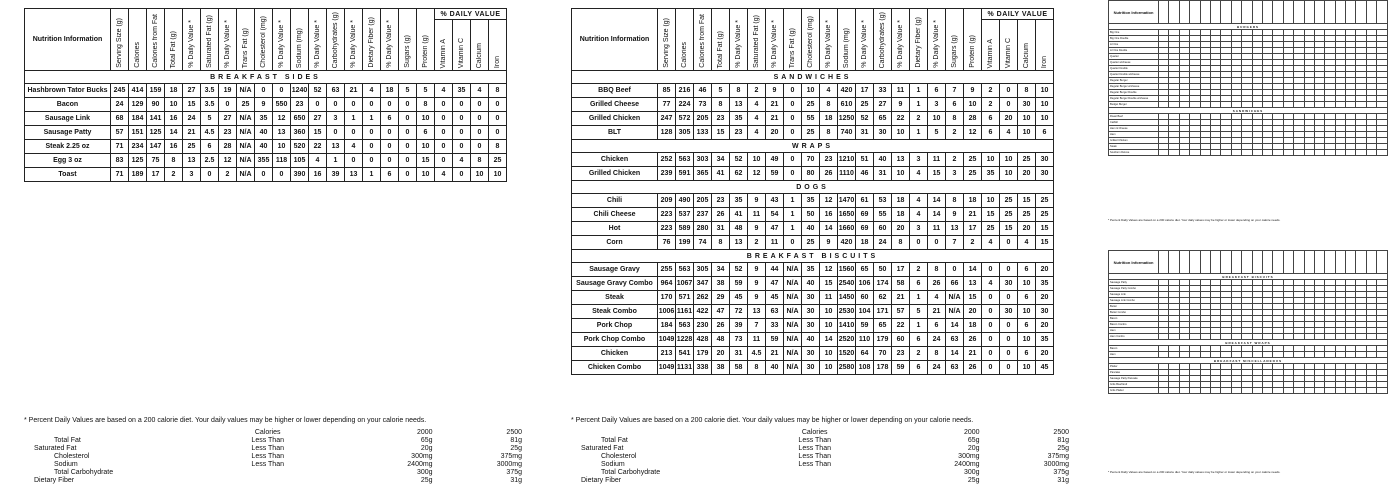 The image size is (1400, 500). Describe the element at coordinates (209, 39) in the screenshot. I see `column-header: Saturated Fat (g)` at that location.